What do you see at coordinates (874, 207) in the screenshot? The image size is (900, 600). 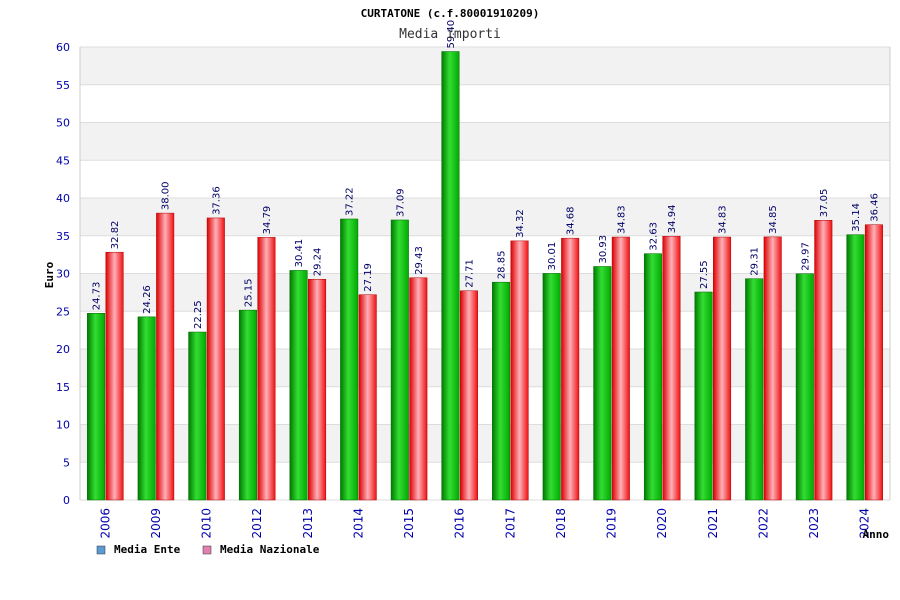 I see `data-label: 36.46` at bounding box center [874, 207].